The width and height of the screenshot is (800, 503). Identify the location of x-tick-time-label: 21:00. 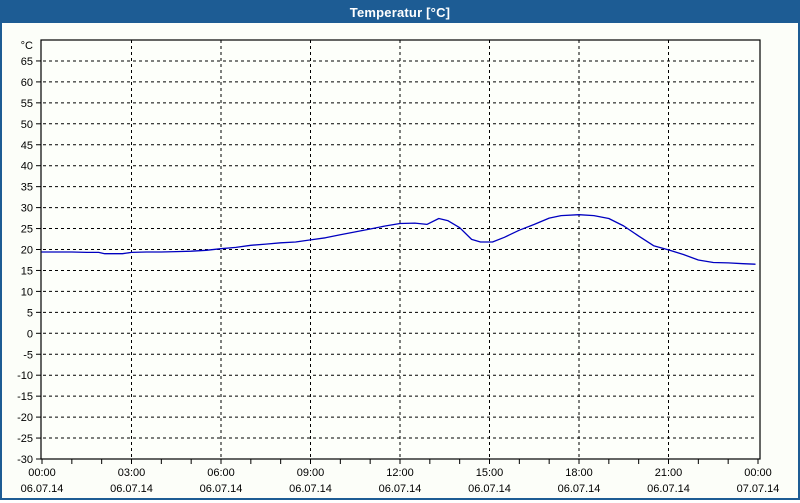
(669, 473).